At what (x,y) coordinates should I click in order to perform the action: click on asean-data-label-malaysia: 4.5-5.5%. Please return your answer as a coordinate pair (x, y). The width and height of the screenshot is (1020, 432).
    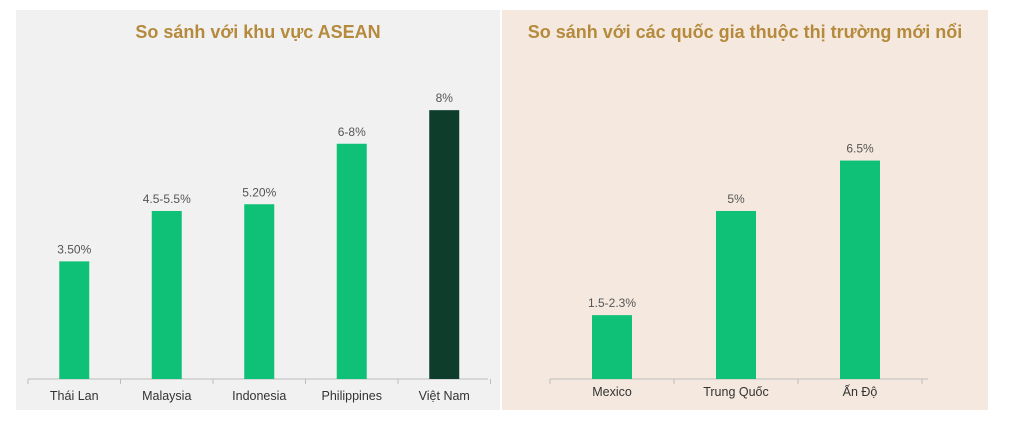
    Looking at the image, I should click on (167, 199).